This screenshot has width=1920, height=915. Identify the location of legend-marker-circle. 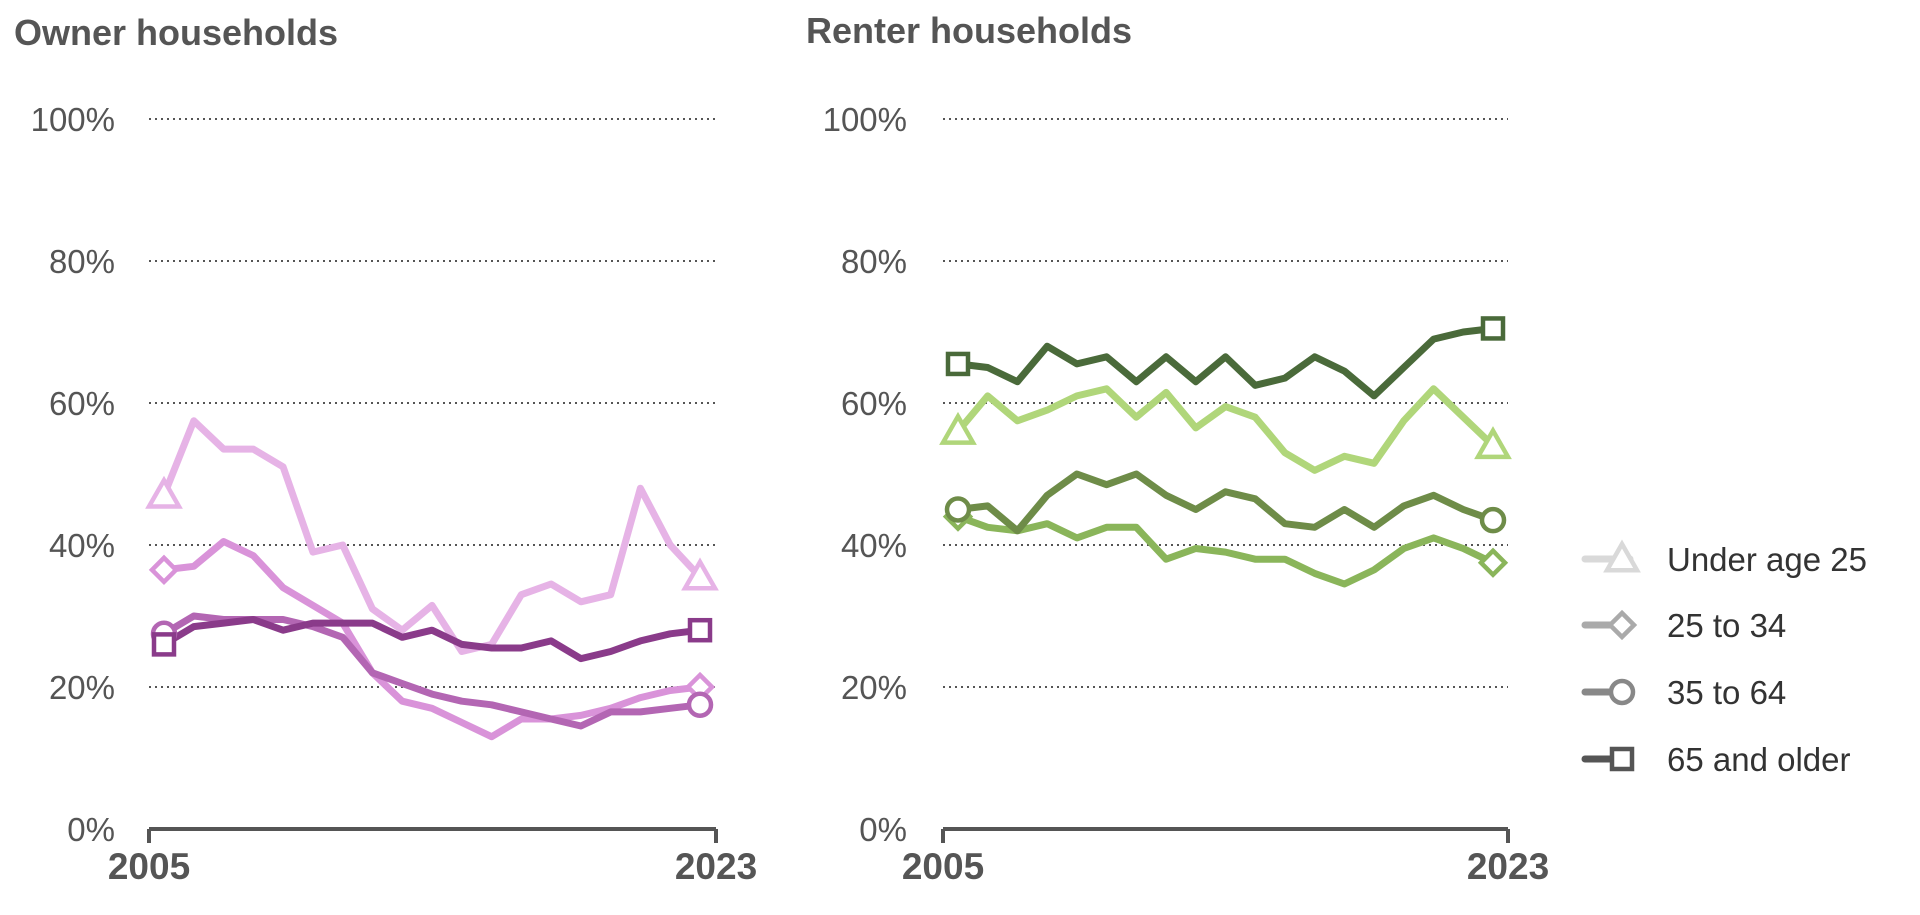
(1622, 692).